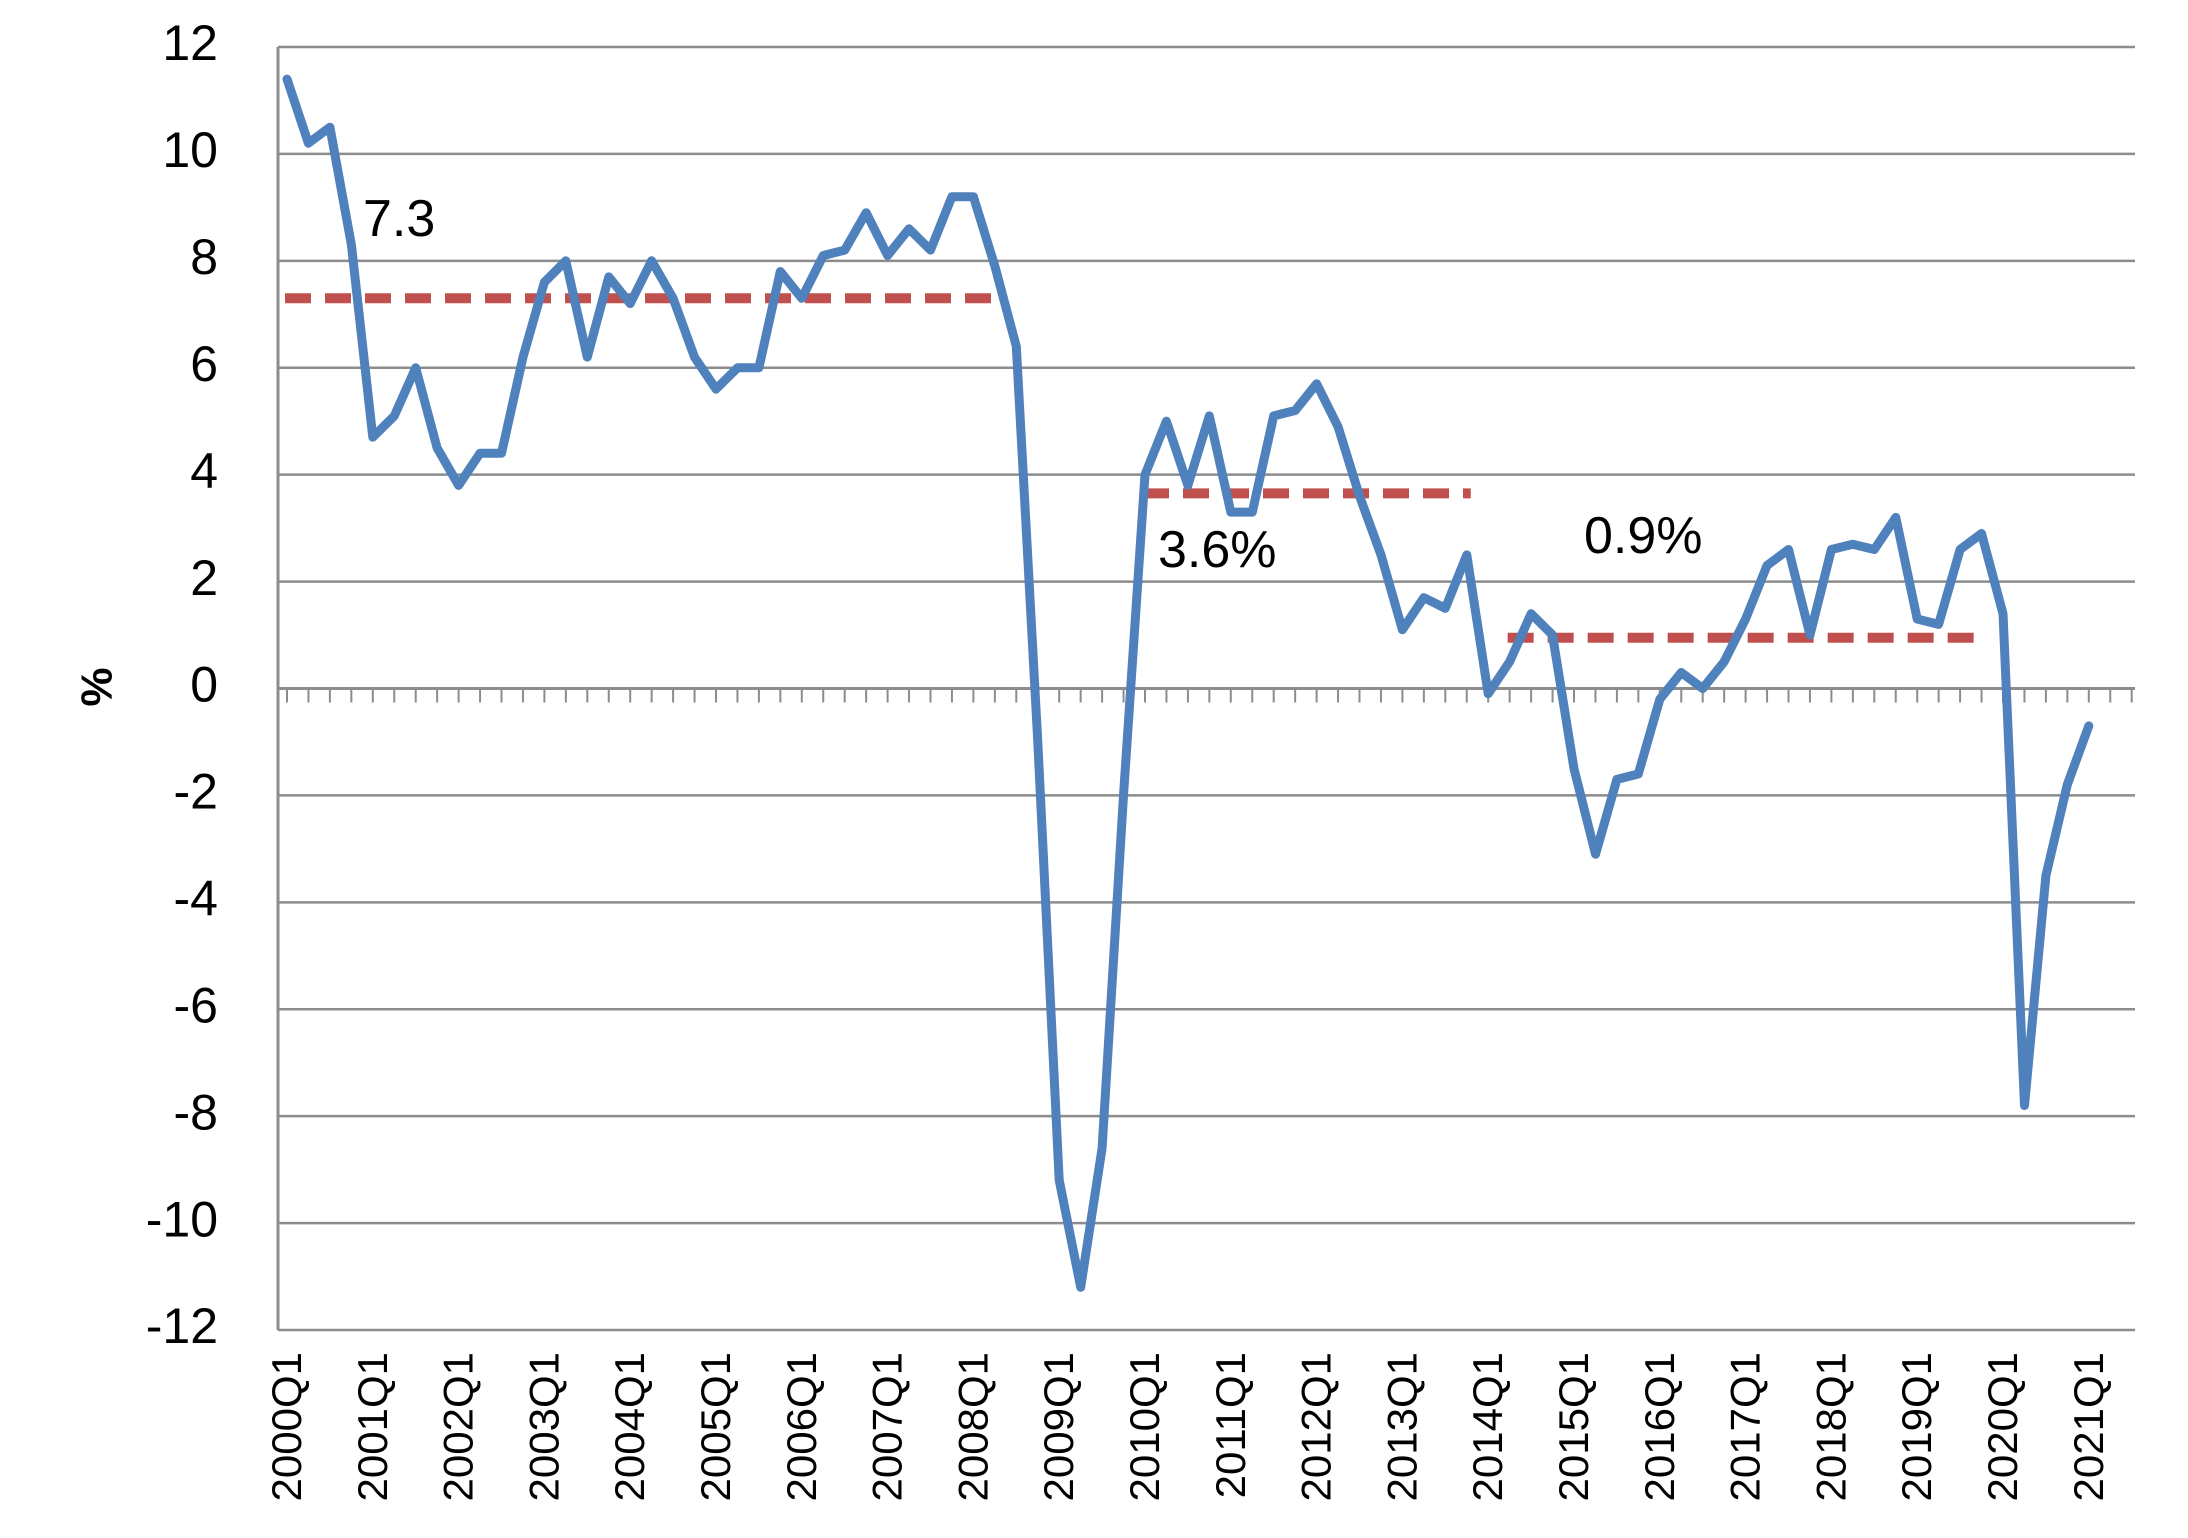 This screenshot has width=2188, height=1538. What do you see at coordinates (190, 43) in the screenshot?
I see `y-tick-label: 12` at bounding box center [190, 43].